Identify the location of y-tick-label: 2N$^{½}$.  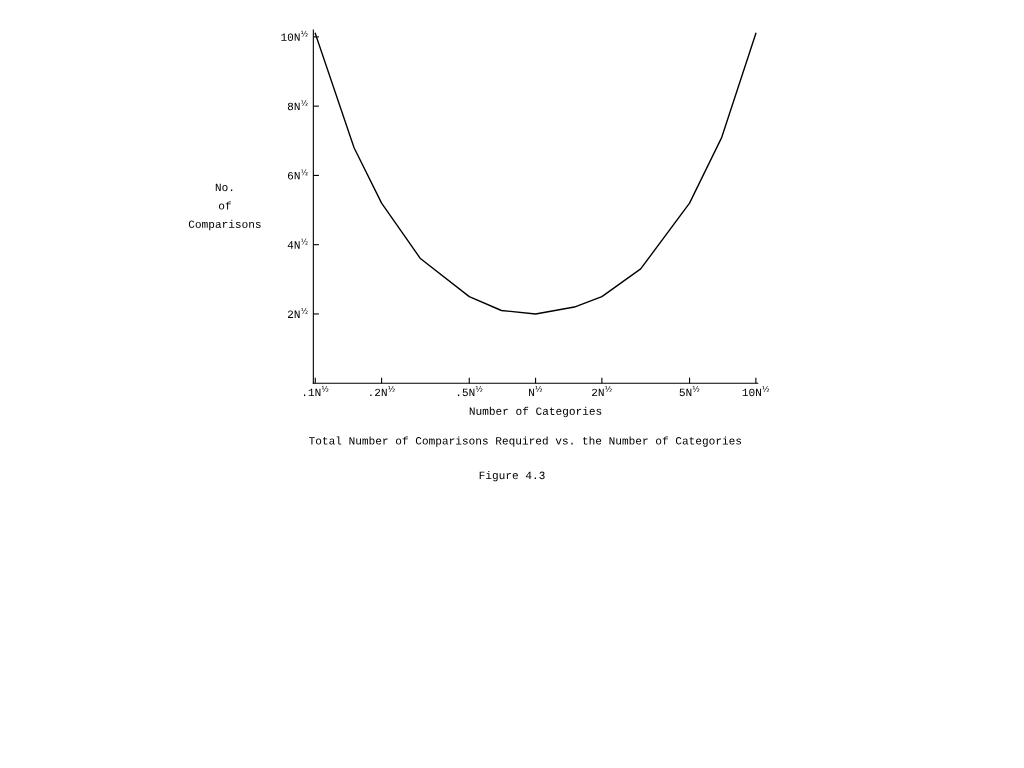
(297, 312).